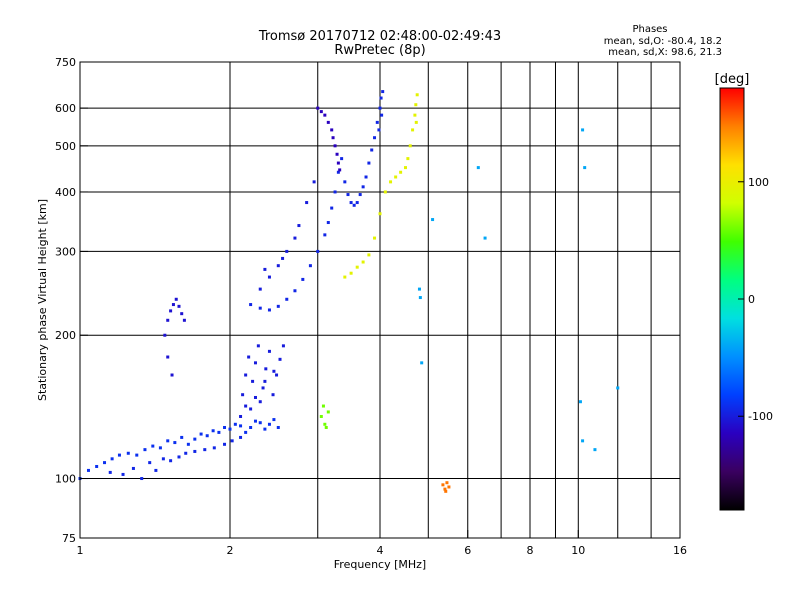 The image size is (800, 600). What do you see at coordinates (663, 41) in the screenshot?
I see `phase-stats-o: mean, sd,O: -80.4, 18.2` at bounding box center [663, 41].